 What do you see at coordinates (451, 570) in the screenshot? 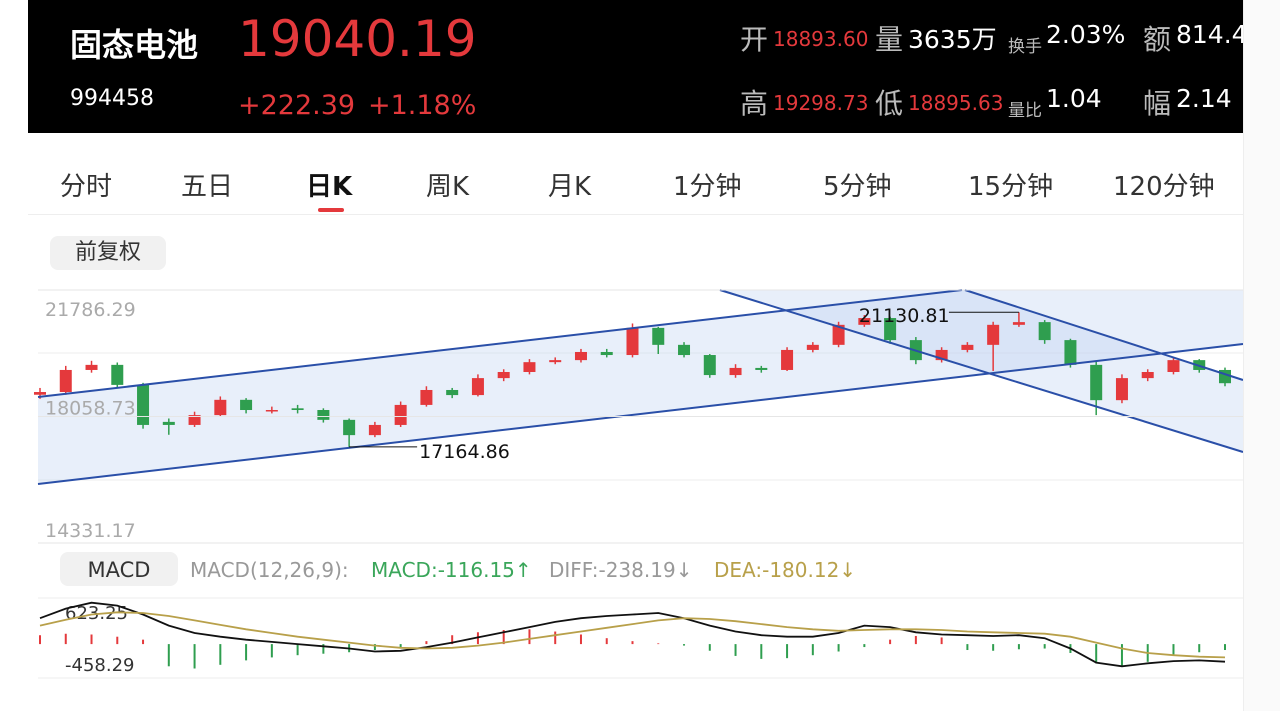
I see `macd-value: MACD:-116.15↑` at bounding box center [451, 570].